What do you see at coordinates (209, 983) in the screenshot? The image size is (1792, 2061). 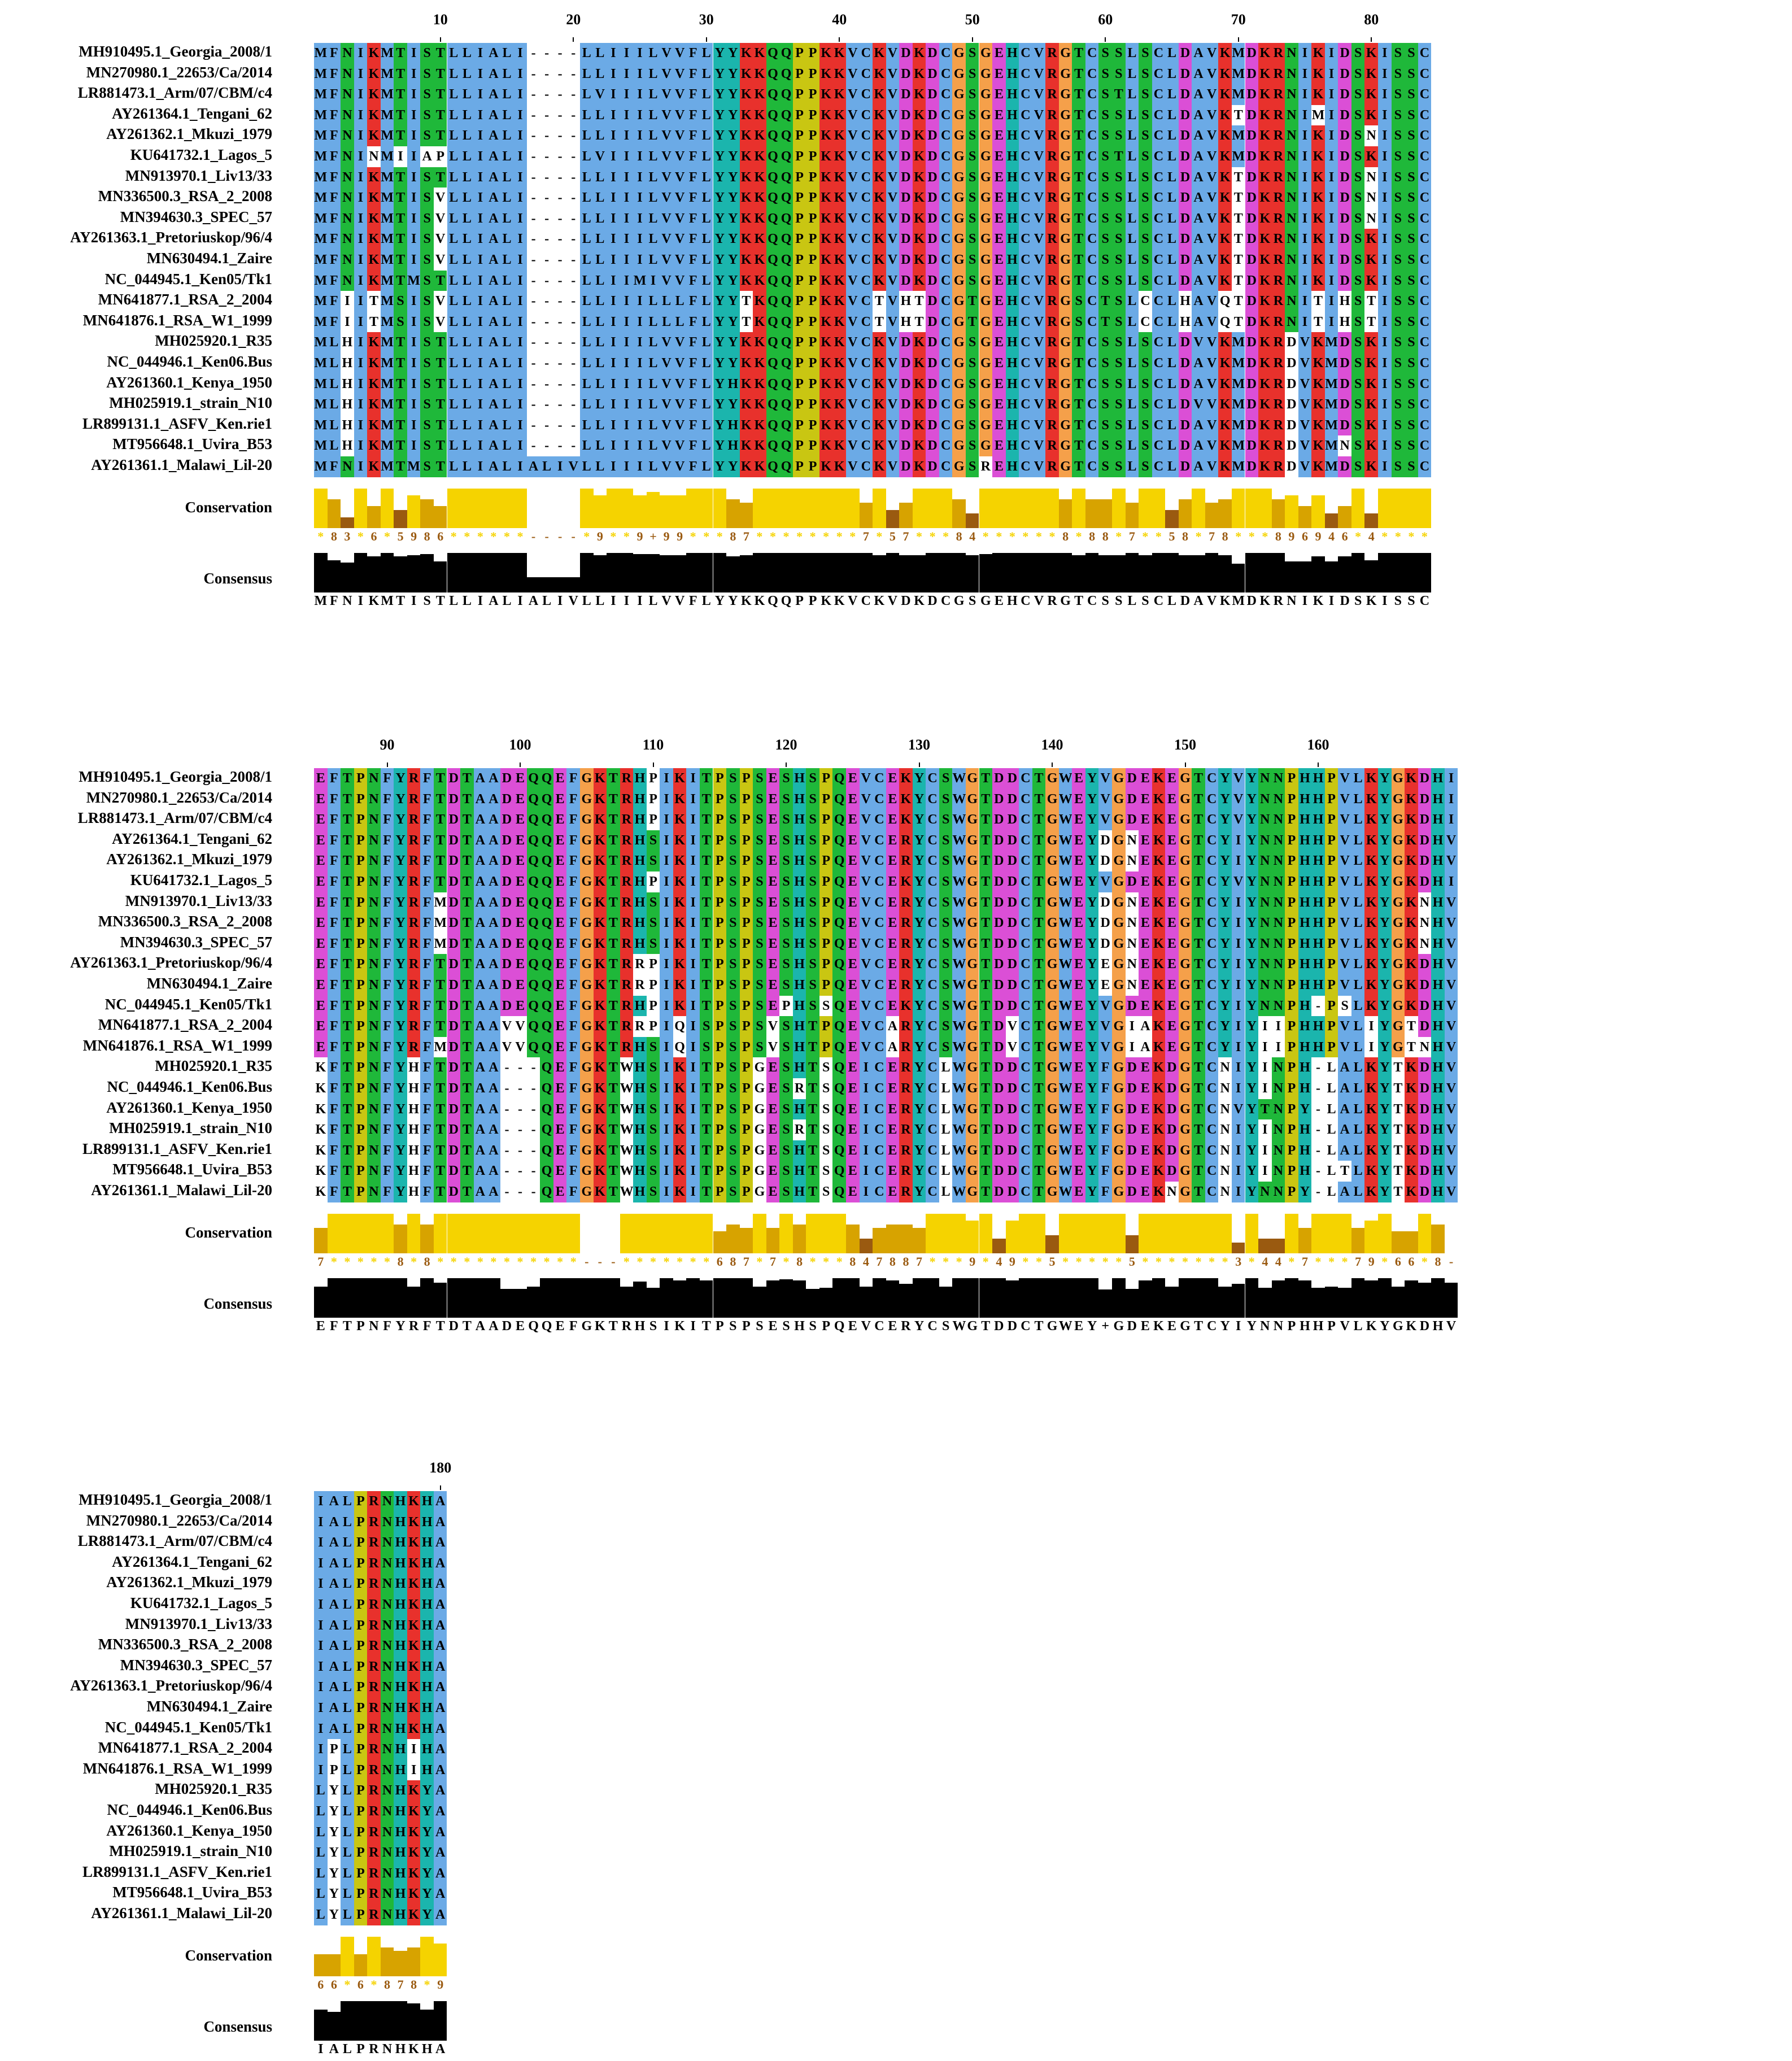 I see `sequence-name: MN630494.1_Zaire` at bounding box center [209, 983].